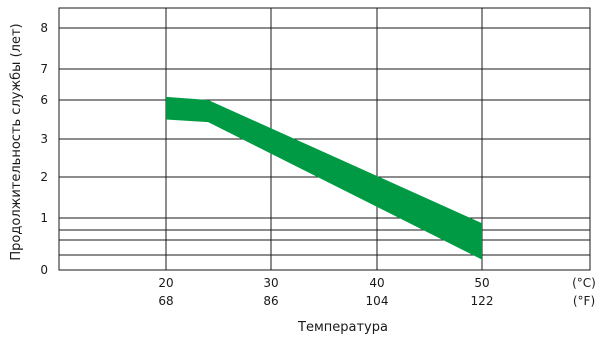 The image size is (598, 337). I want to click on y-tick-label-8: 8, so click(44, 28).